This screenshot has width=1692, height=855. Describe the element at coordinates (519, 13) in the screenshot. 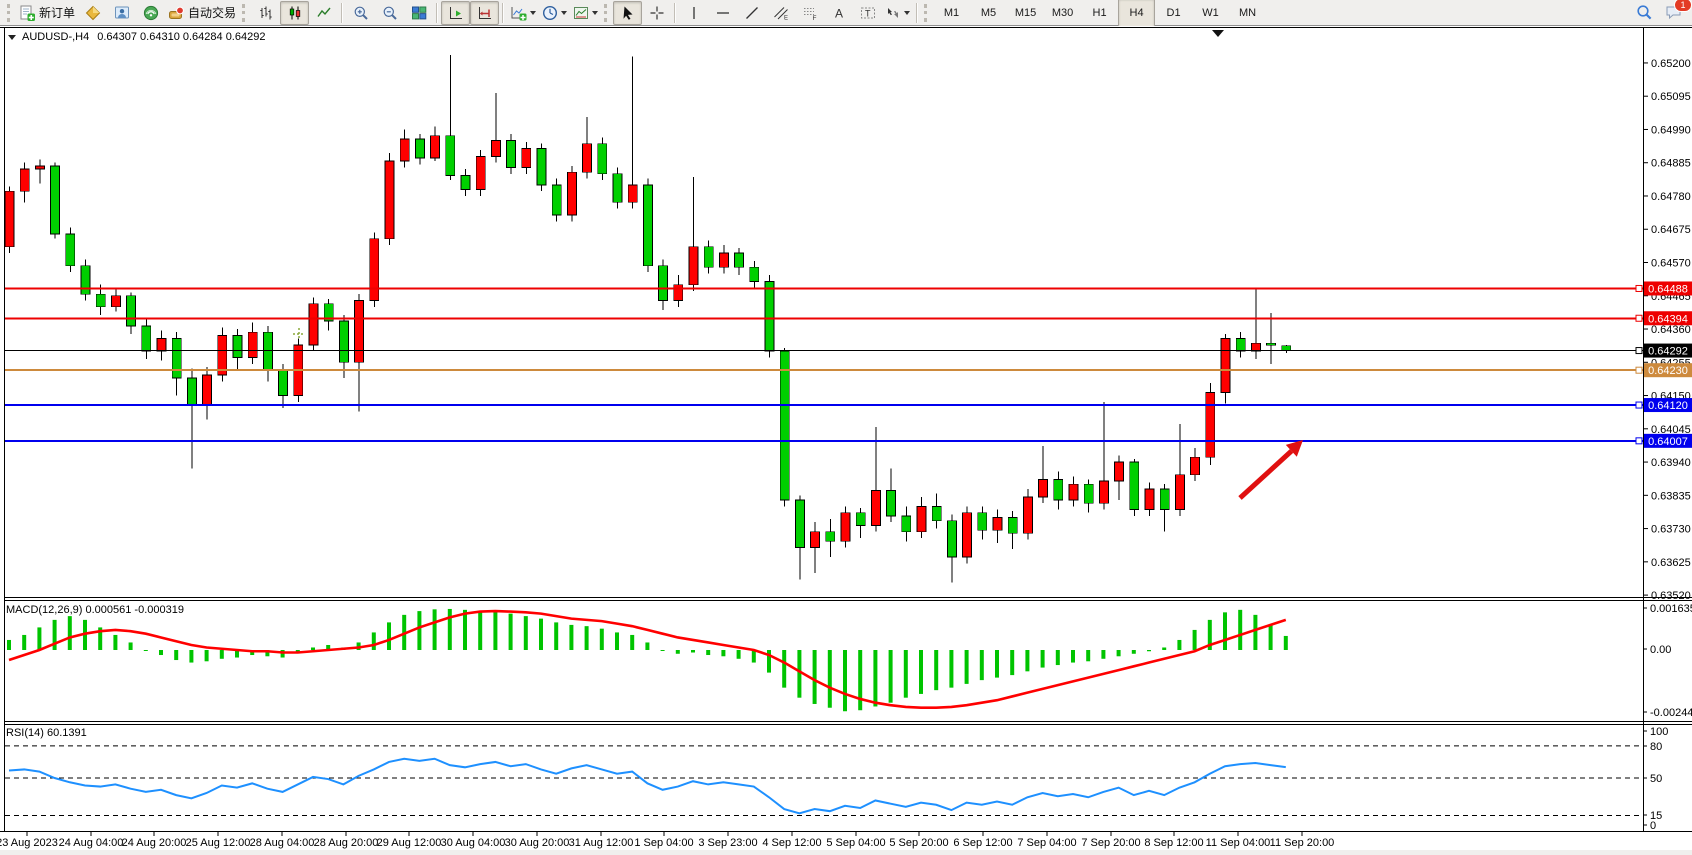

I see `add-indicator-icon` at that location.